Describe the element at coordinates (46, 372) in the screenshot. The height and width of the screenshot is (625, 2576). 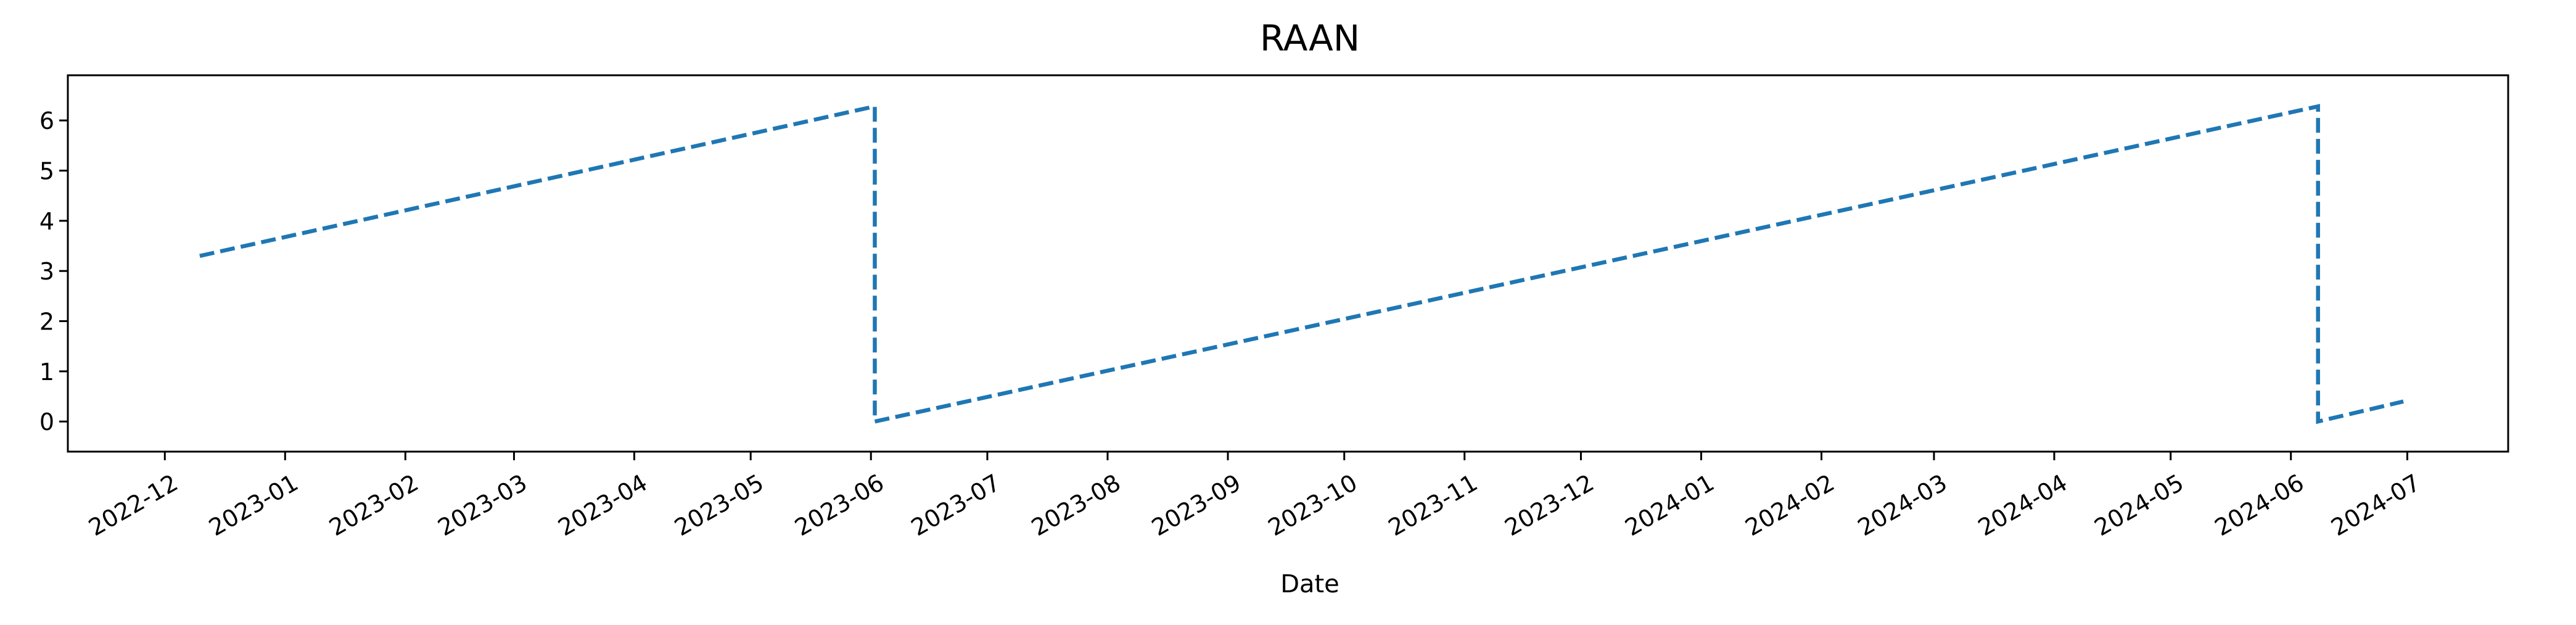
I see `y-tick-label: 1` at that location.